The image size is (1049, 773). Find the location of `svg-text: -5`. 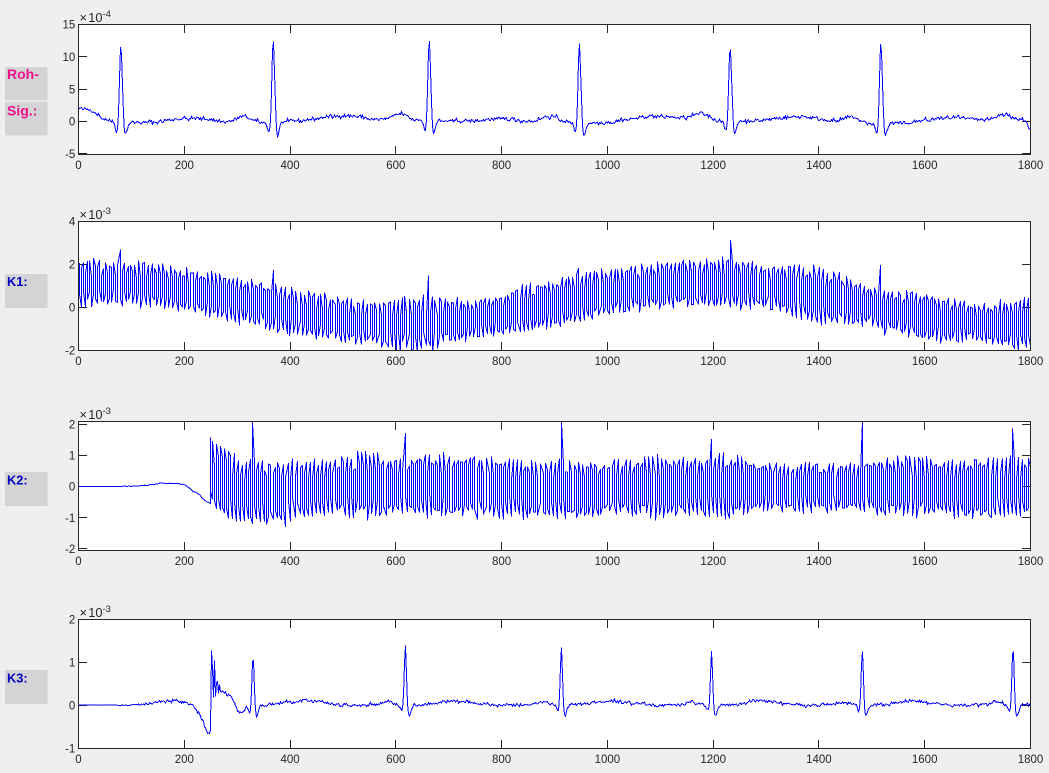

svg-text: -5 is located at coordinates (70, 155).